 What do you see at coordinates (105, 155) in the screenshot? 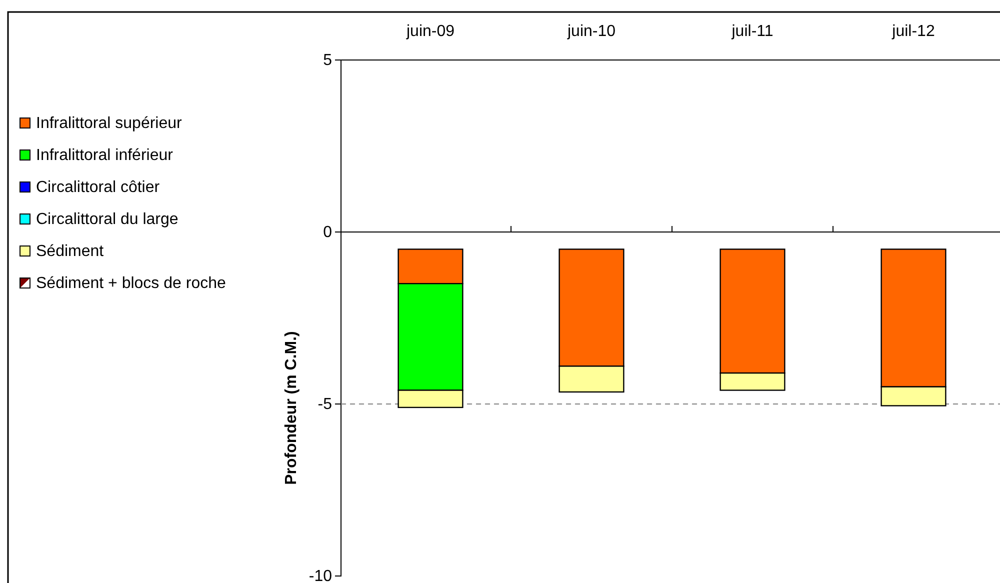
I see `legend-label: Infralittoral inférieur` at bounding box center [105, 155].